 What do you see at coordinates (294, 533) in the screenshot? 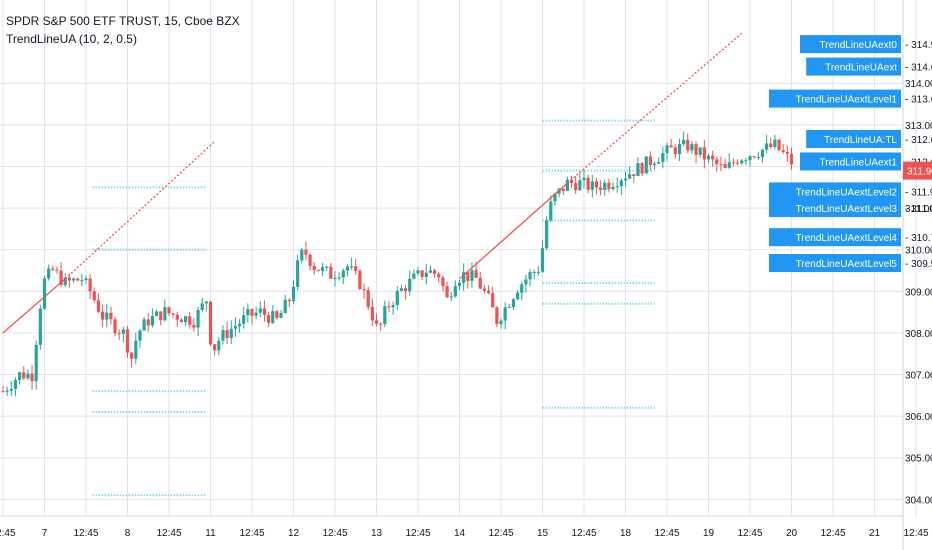
I see `x-tick-label: 12` at bounding box center [294, 533].